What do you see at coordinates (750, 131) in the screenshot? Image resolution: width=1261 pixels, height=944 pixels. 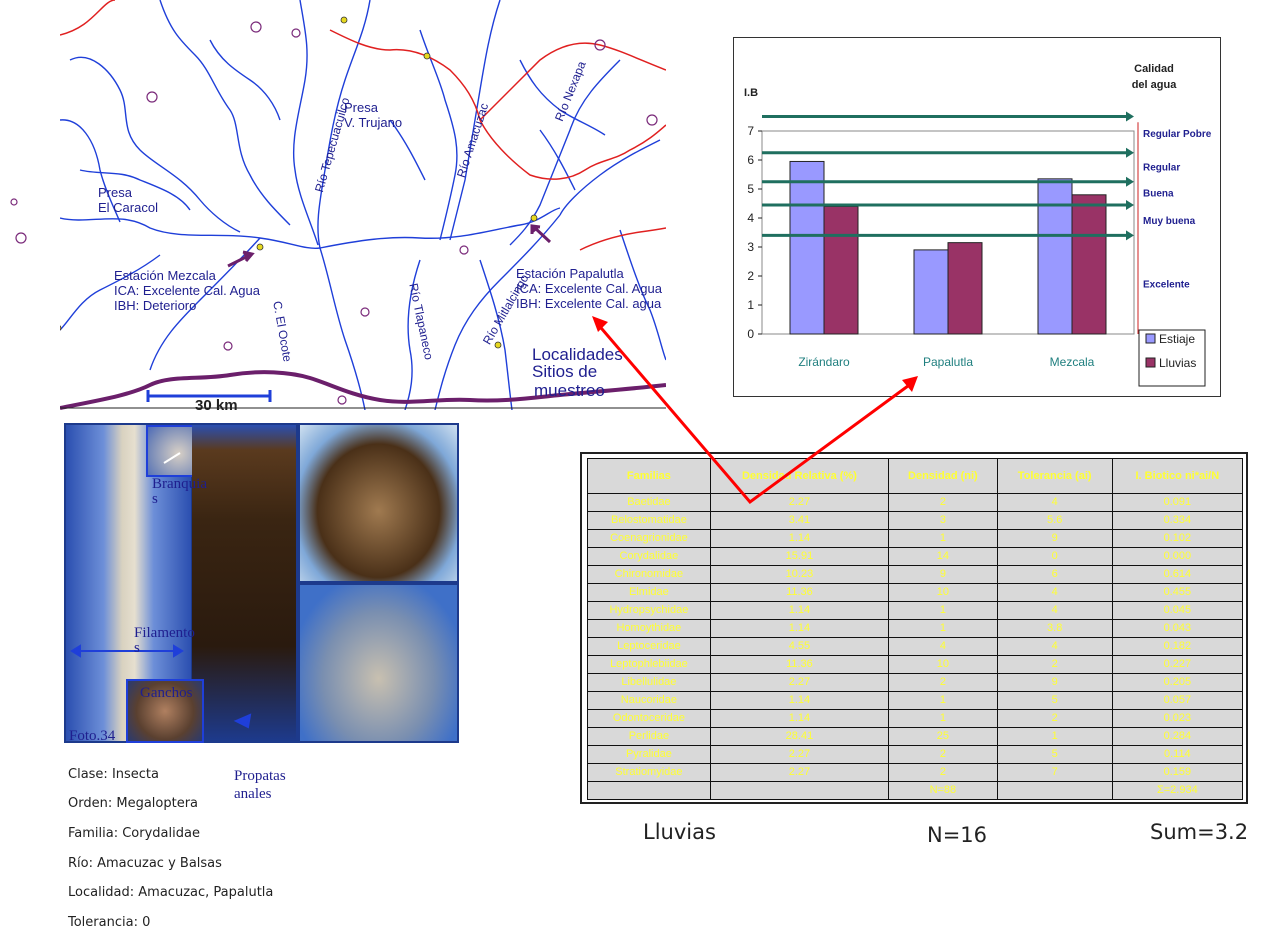 I see `y-tick-label: 7` at bounding box center [750, 131].